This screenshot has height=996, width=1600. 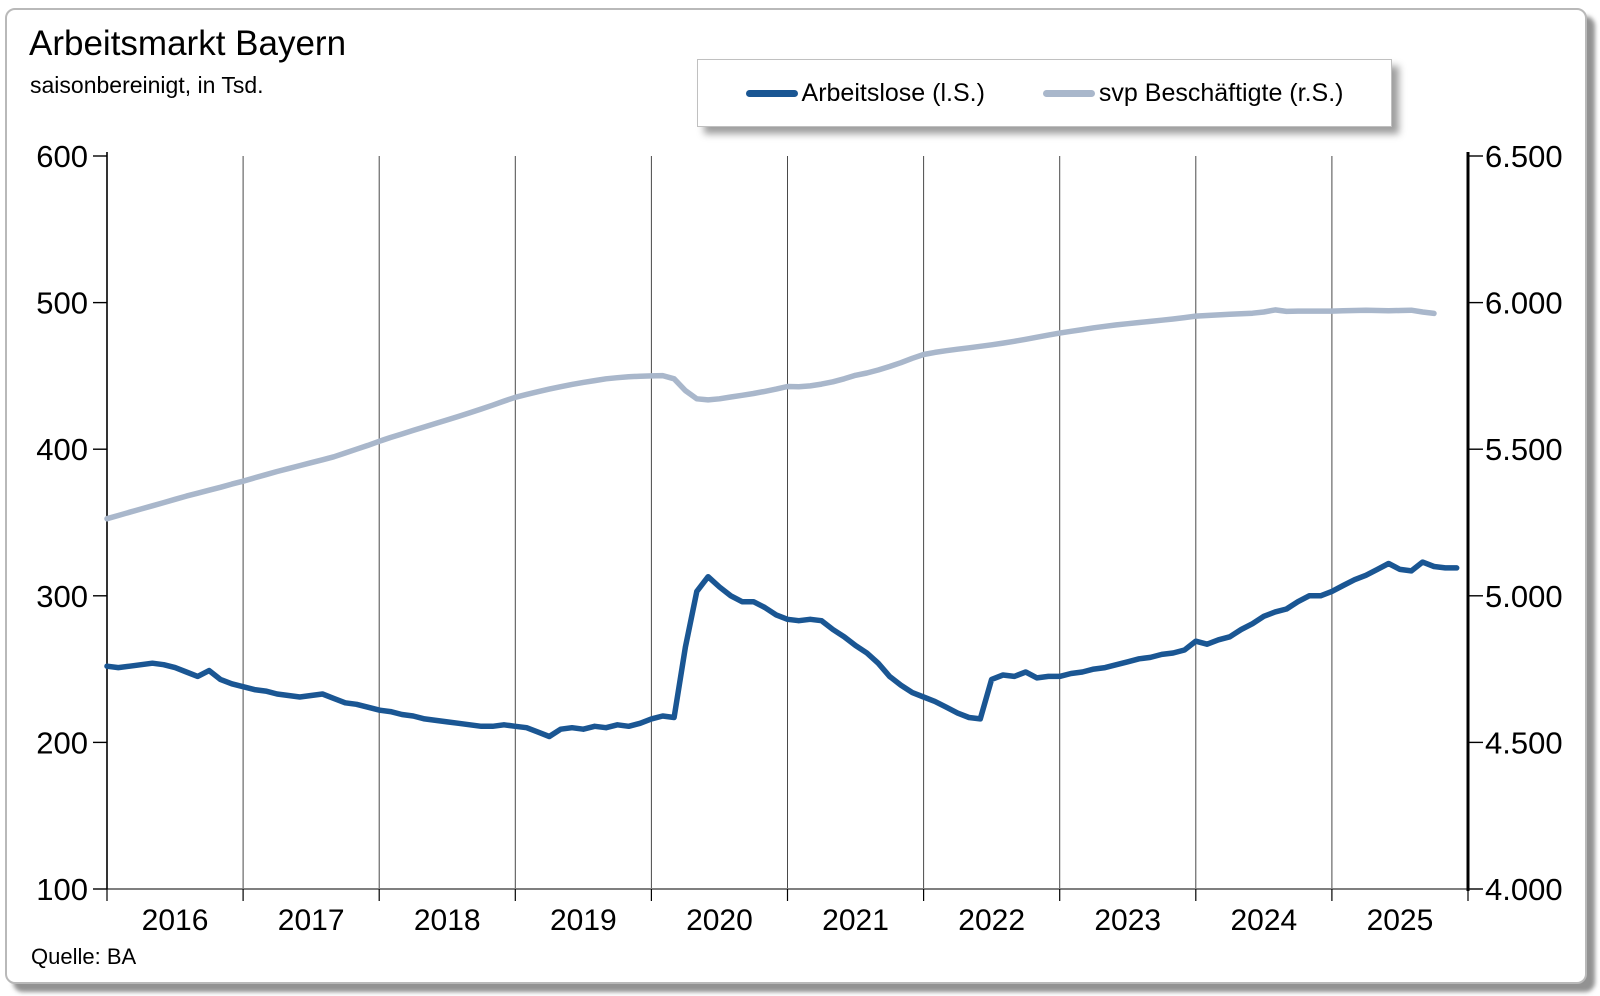 I want to click on legend-line-swatch-blue, so click(x=771, y=93).